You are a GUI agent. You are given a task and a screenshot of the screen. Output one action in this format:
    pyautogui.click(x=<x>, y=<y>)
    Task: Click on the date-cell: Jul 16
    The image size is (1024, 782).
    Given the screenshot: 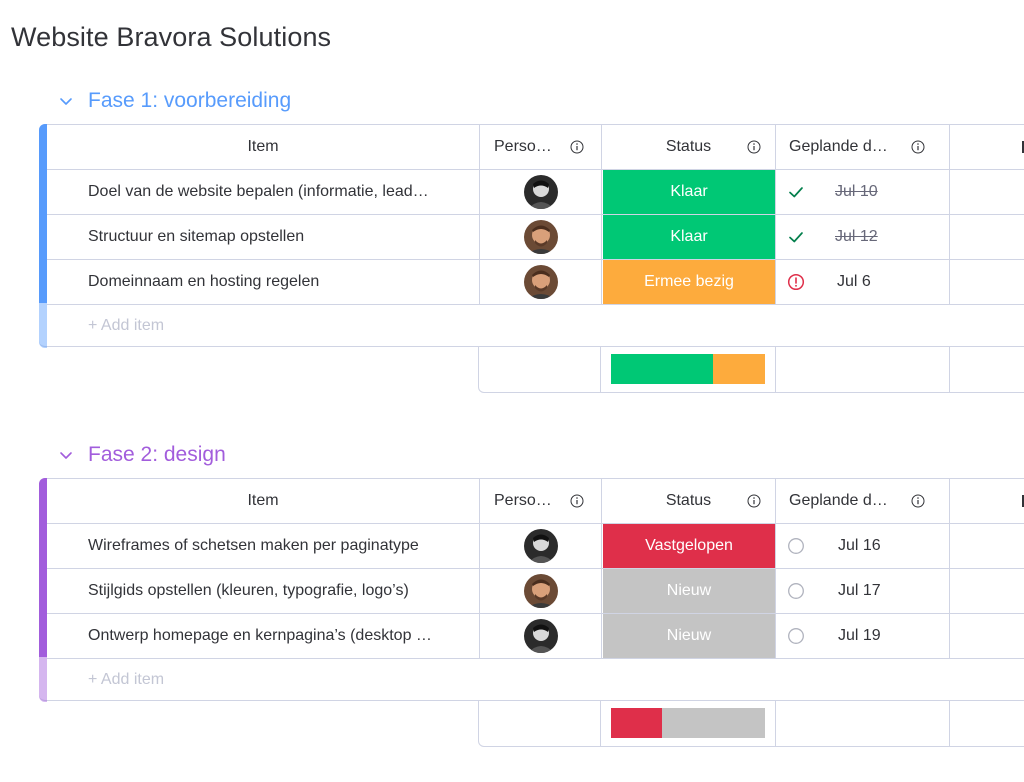 What is the action you would take?
    pyautogui.click(x=862, y=546)
    